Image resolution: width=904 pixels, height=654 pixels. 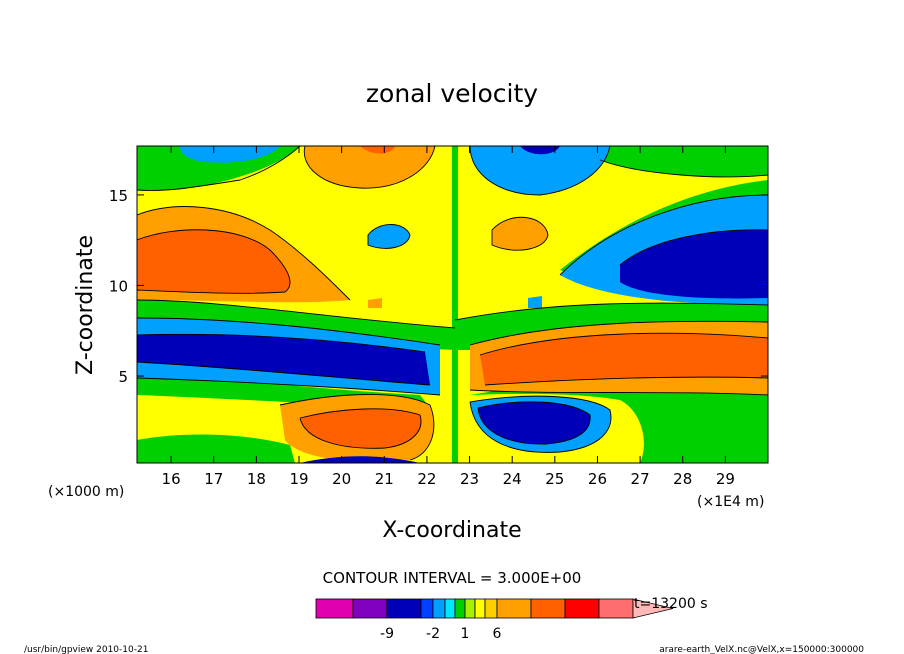 What do you see at coordinates (433, 634) in the screenshot?
I see `colorbar-label: -2` at bounding box center [433, 634].